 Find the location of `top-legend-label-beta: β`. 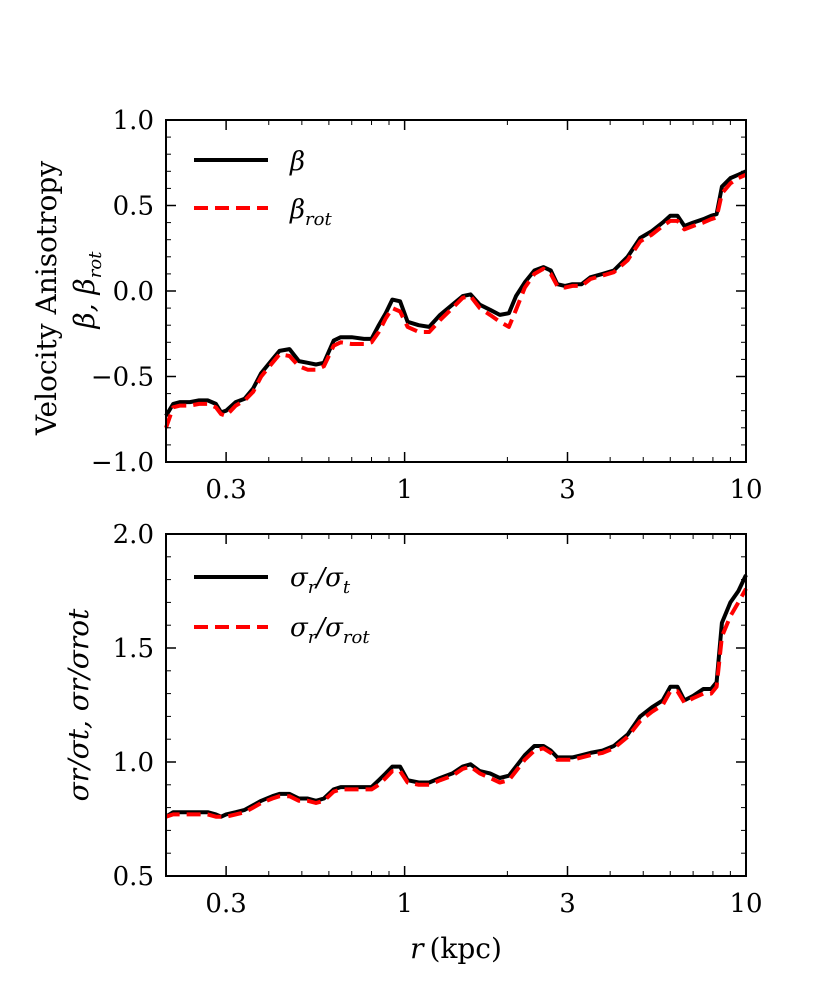

top-legend-label-beta: β is located at coordinates (297, 162).